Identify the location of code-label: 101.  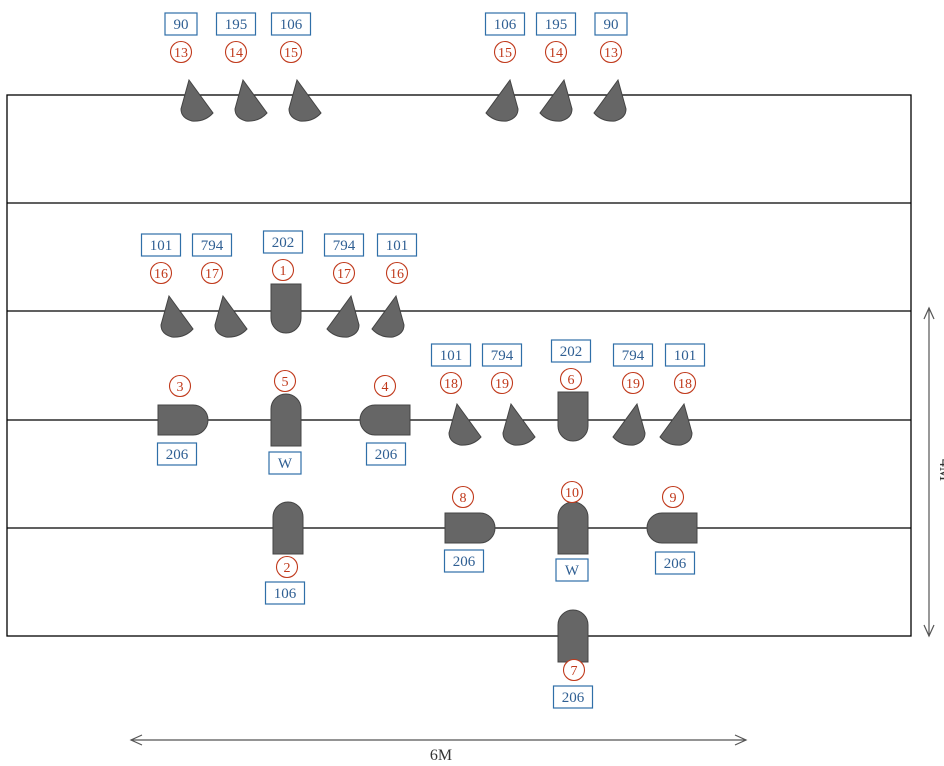
(397, 246).